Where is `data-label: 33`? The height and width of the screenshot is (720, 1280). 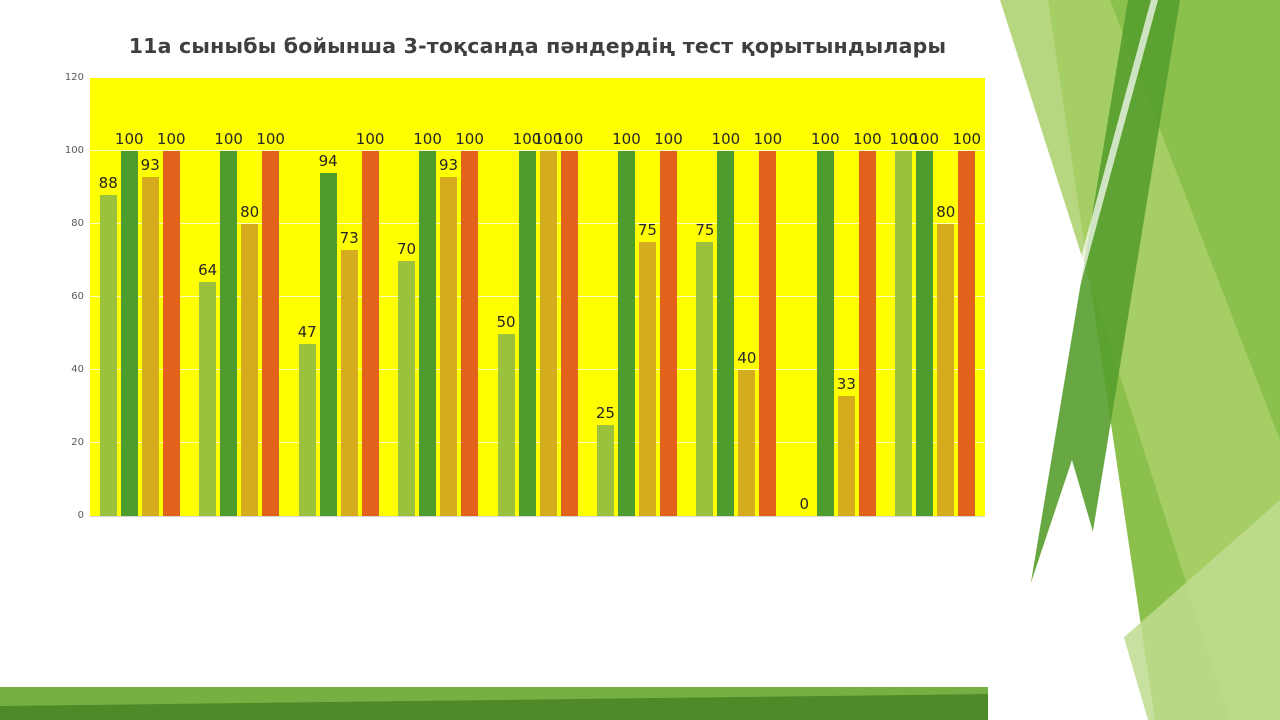 data-label: 33 is located at coordinates (846, 383).